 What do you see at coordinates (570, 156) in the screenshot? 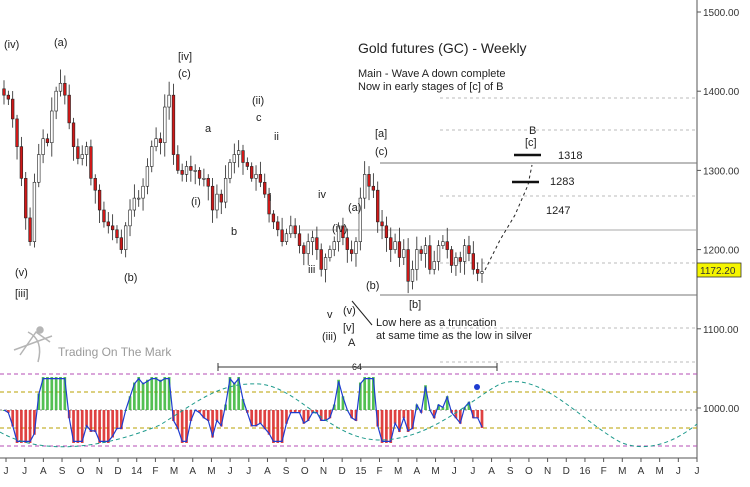
I see `target-label-1318: 1318` at bounding box center [570, 156].